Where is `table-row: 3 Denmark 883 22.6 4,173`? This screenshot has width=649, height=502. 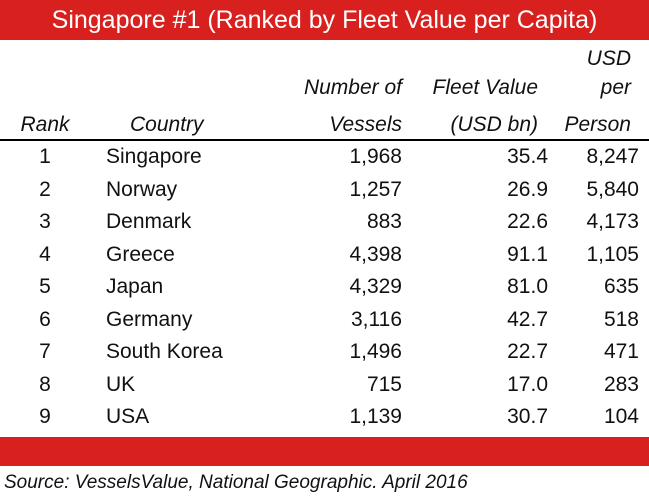 table-row: 3 Denmark 883 22.6 4,173 is located at coordinates (324, 222).